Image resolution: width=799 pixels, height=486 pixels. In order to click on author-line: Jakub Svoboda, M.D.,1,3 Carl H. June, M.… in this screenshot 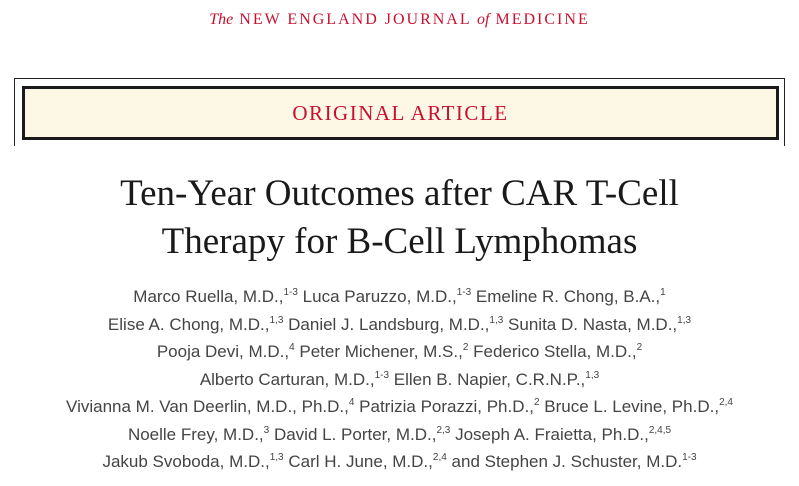, I will do `click(399, 462)`.